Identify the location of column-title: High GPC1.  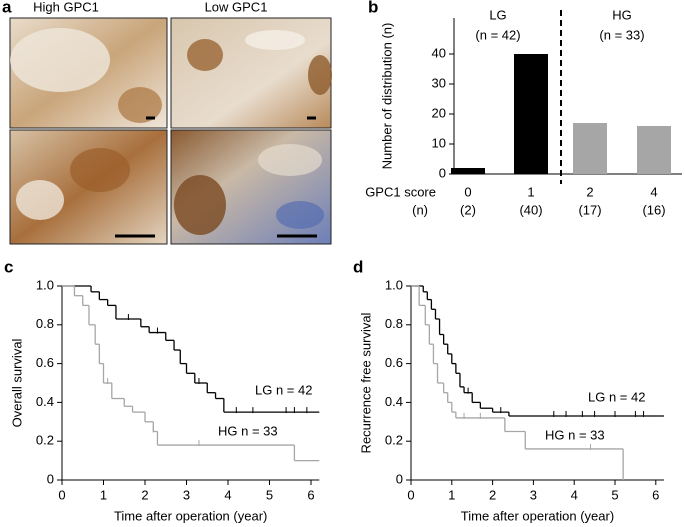
(66, 7).